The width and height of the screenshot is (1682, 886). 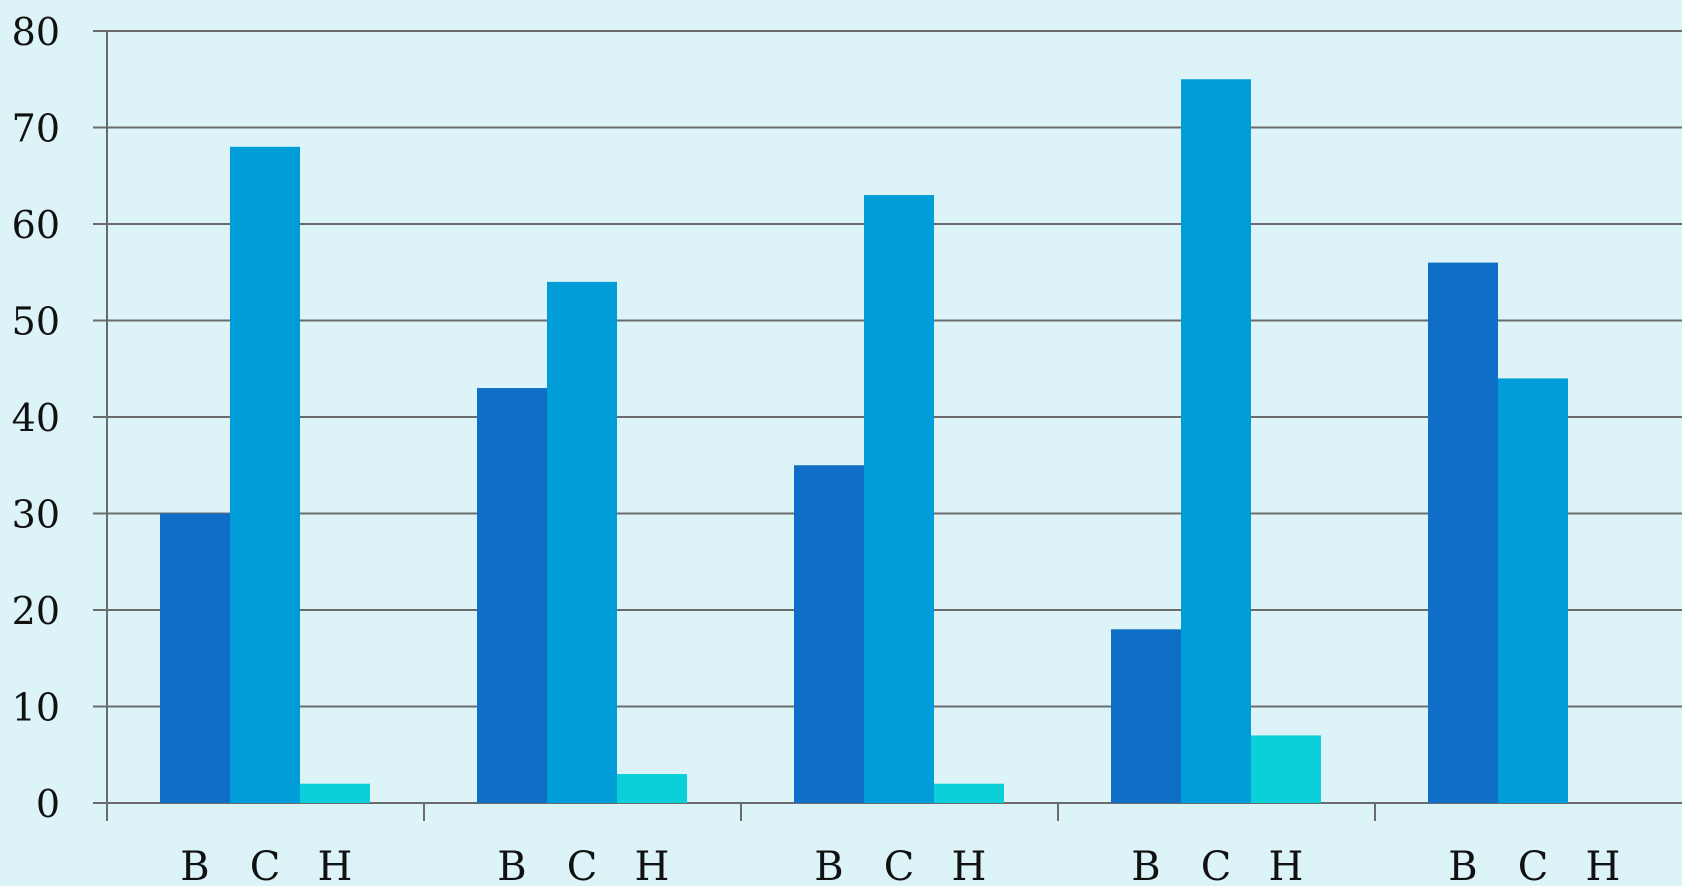 What do you see at coordinates (36, 32) in the screenshot?
I see `y-tick-label: 80` at bounding box center [36, 32].